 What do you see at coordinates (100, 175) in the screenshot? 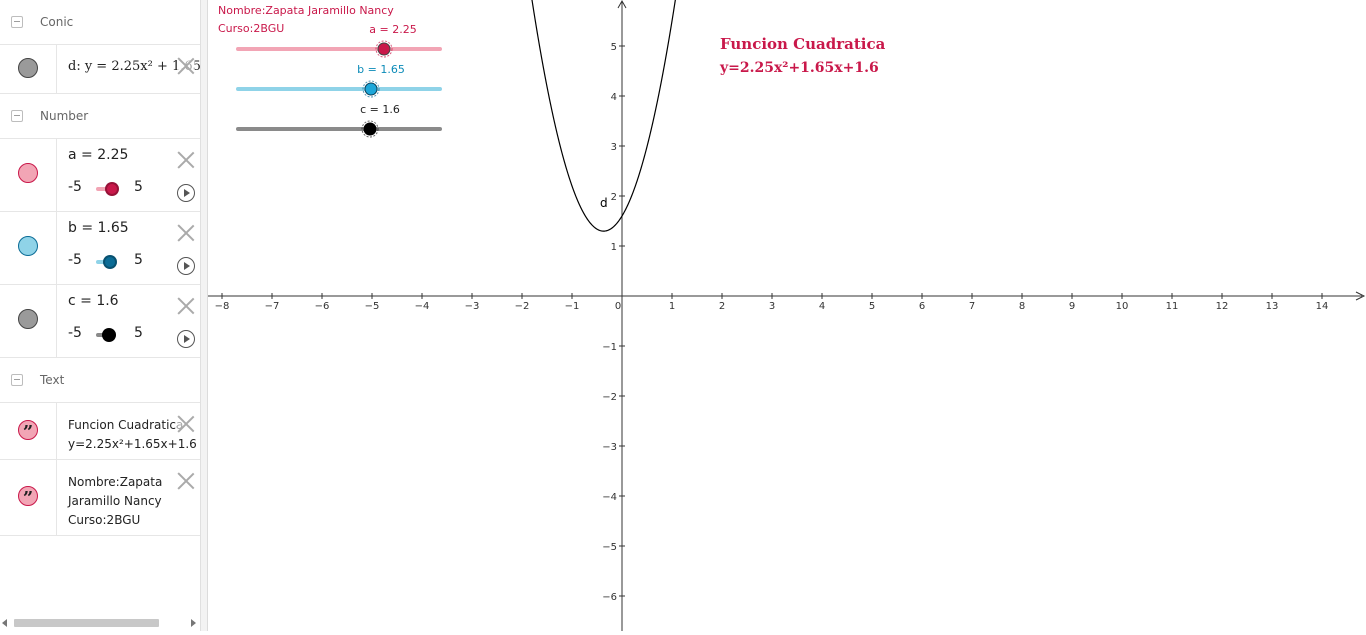
I see `algebra-item-slider-a: a = 2.25 -5 5` at bounding box center [100, 175].